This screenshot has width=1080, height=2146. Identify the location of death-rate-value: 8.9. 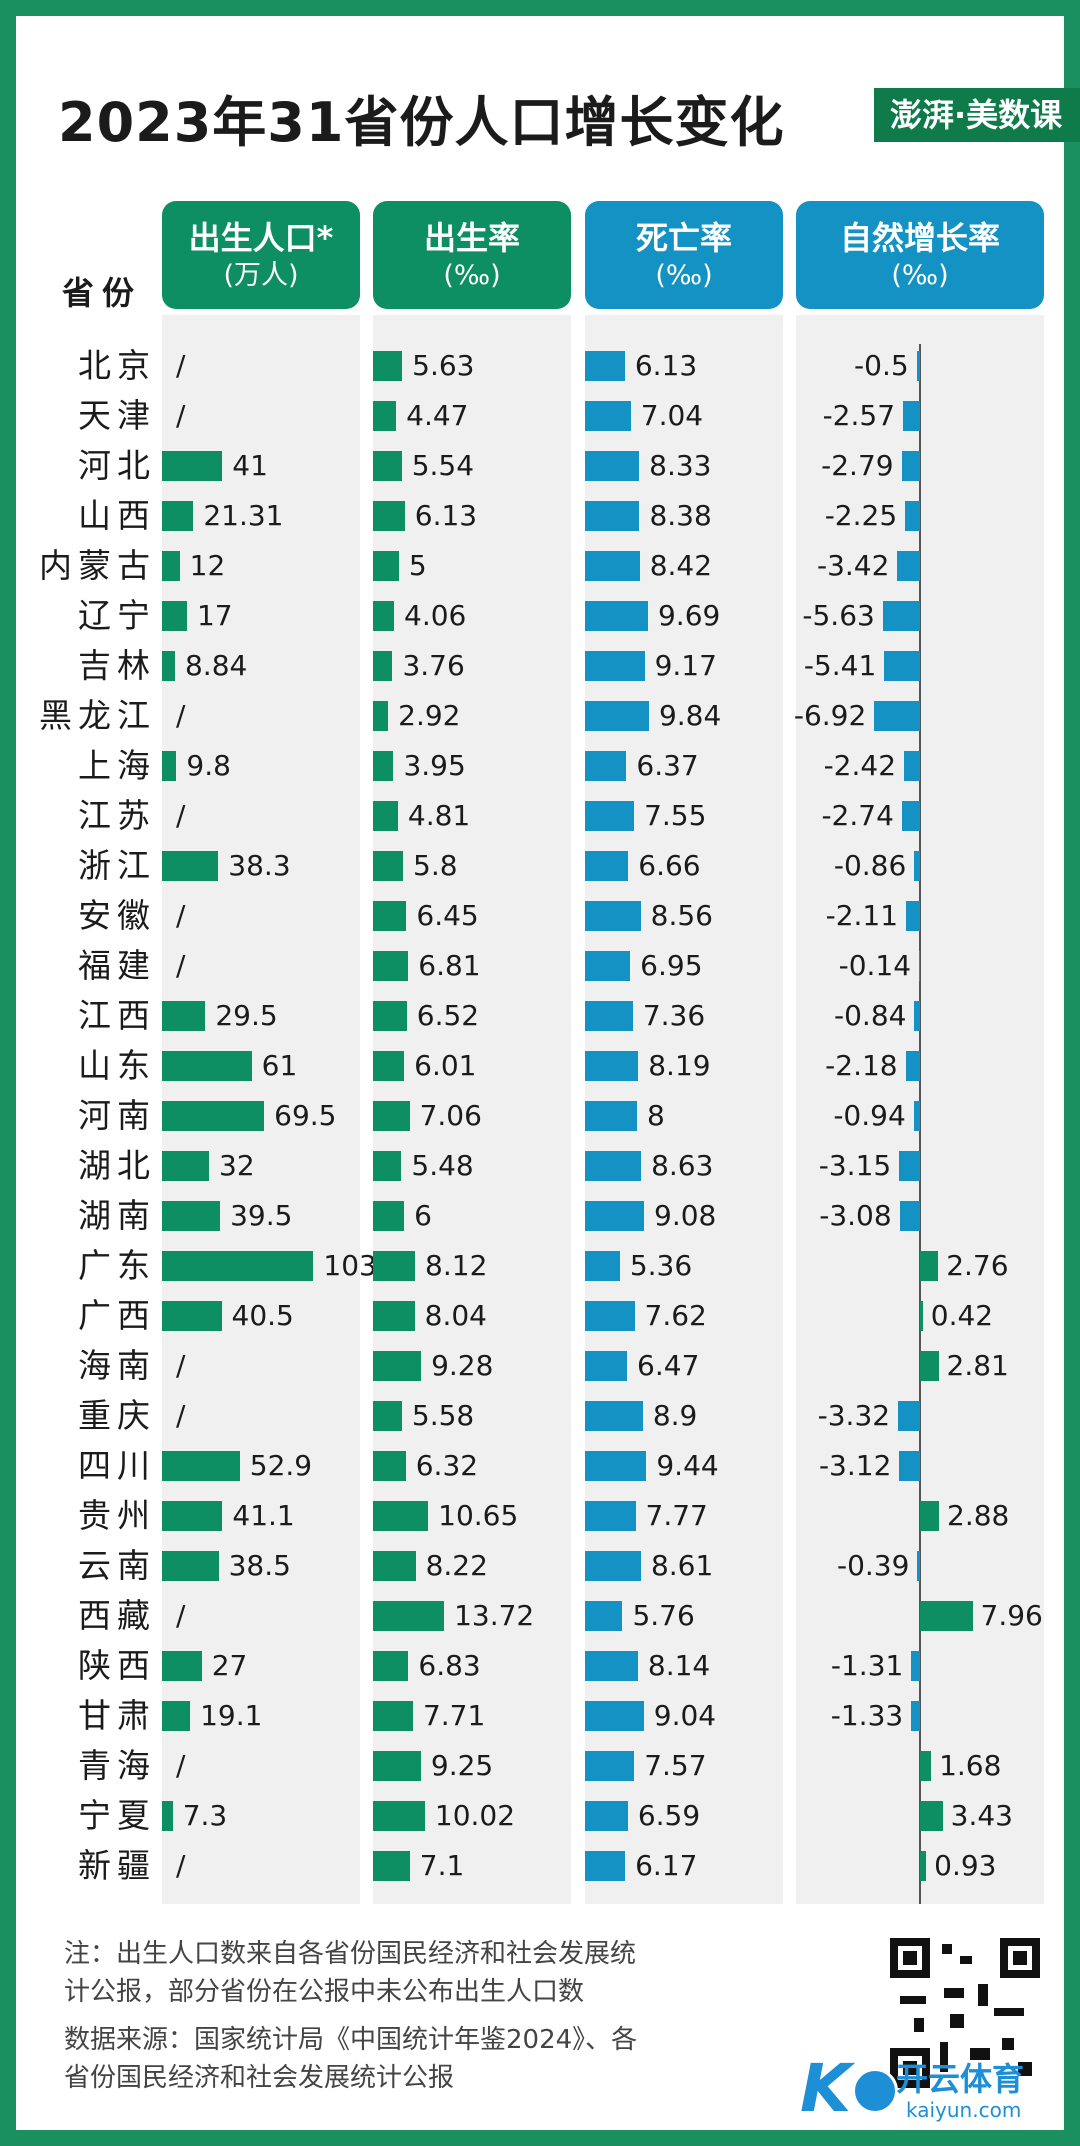
(675, 1415).